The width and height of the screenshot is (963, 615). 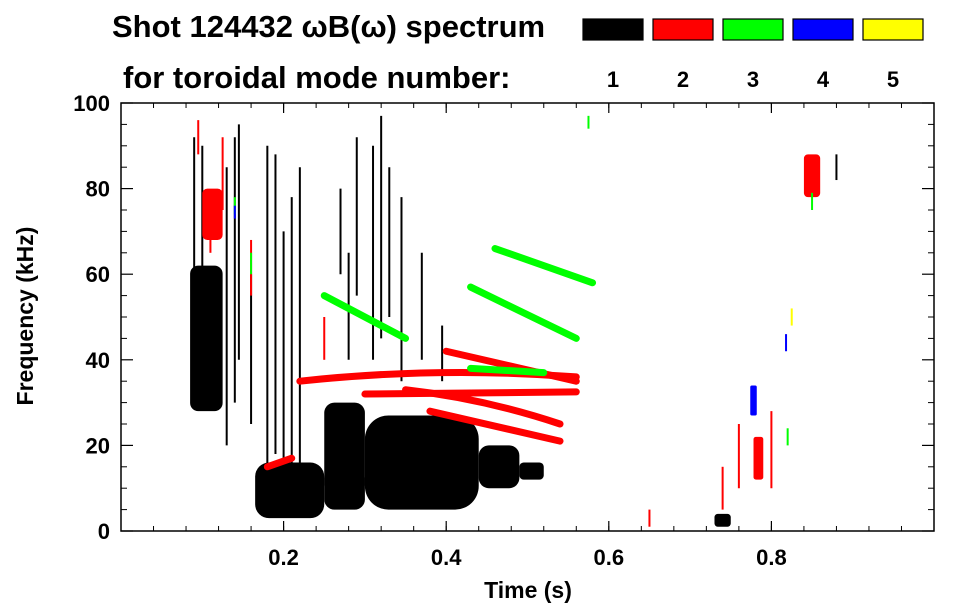 I want to click on chart-title: Shot 124432 ωB(ω) spectrum, so click(x=328, y=26).